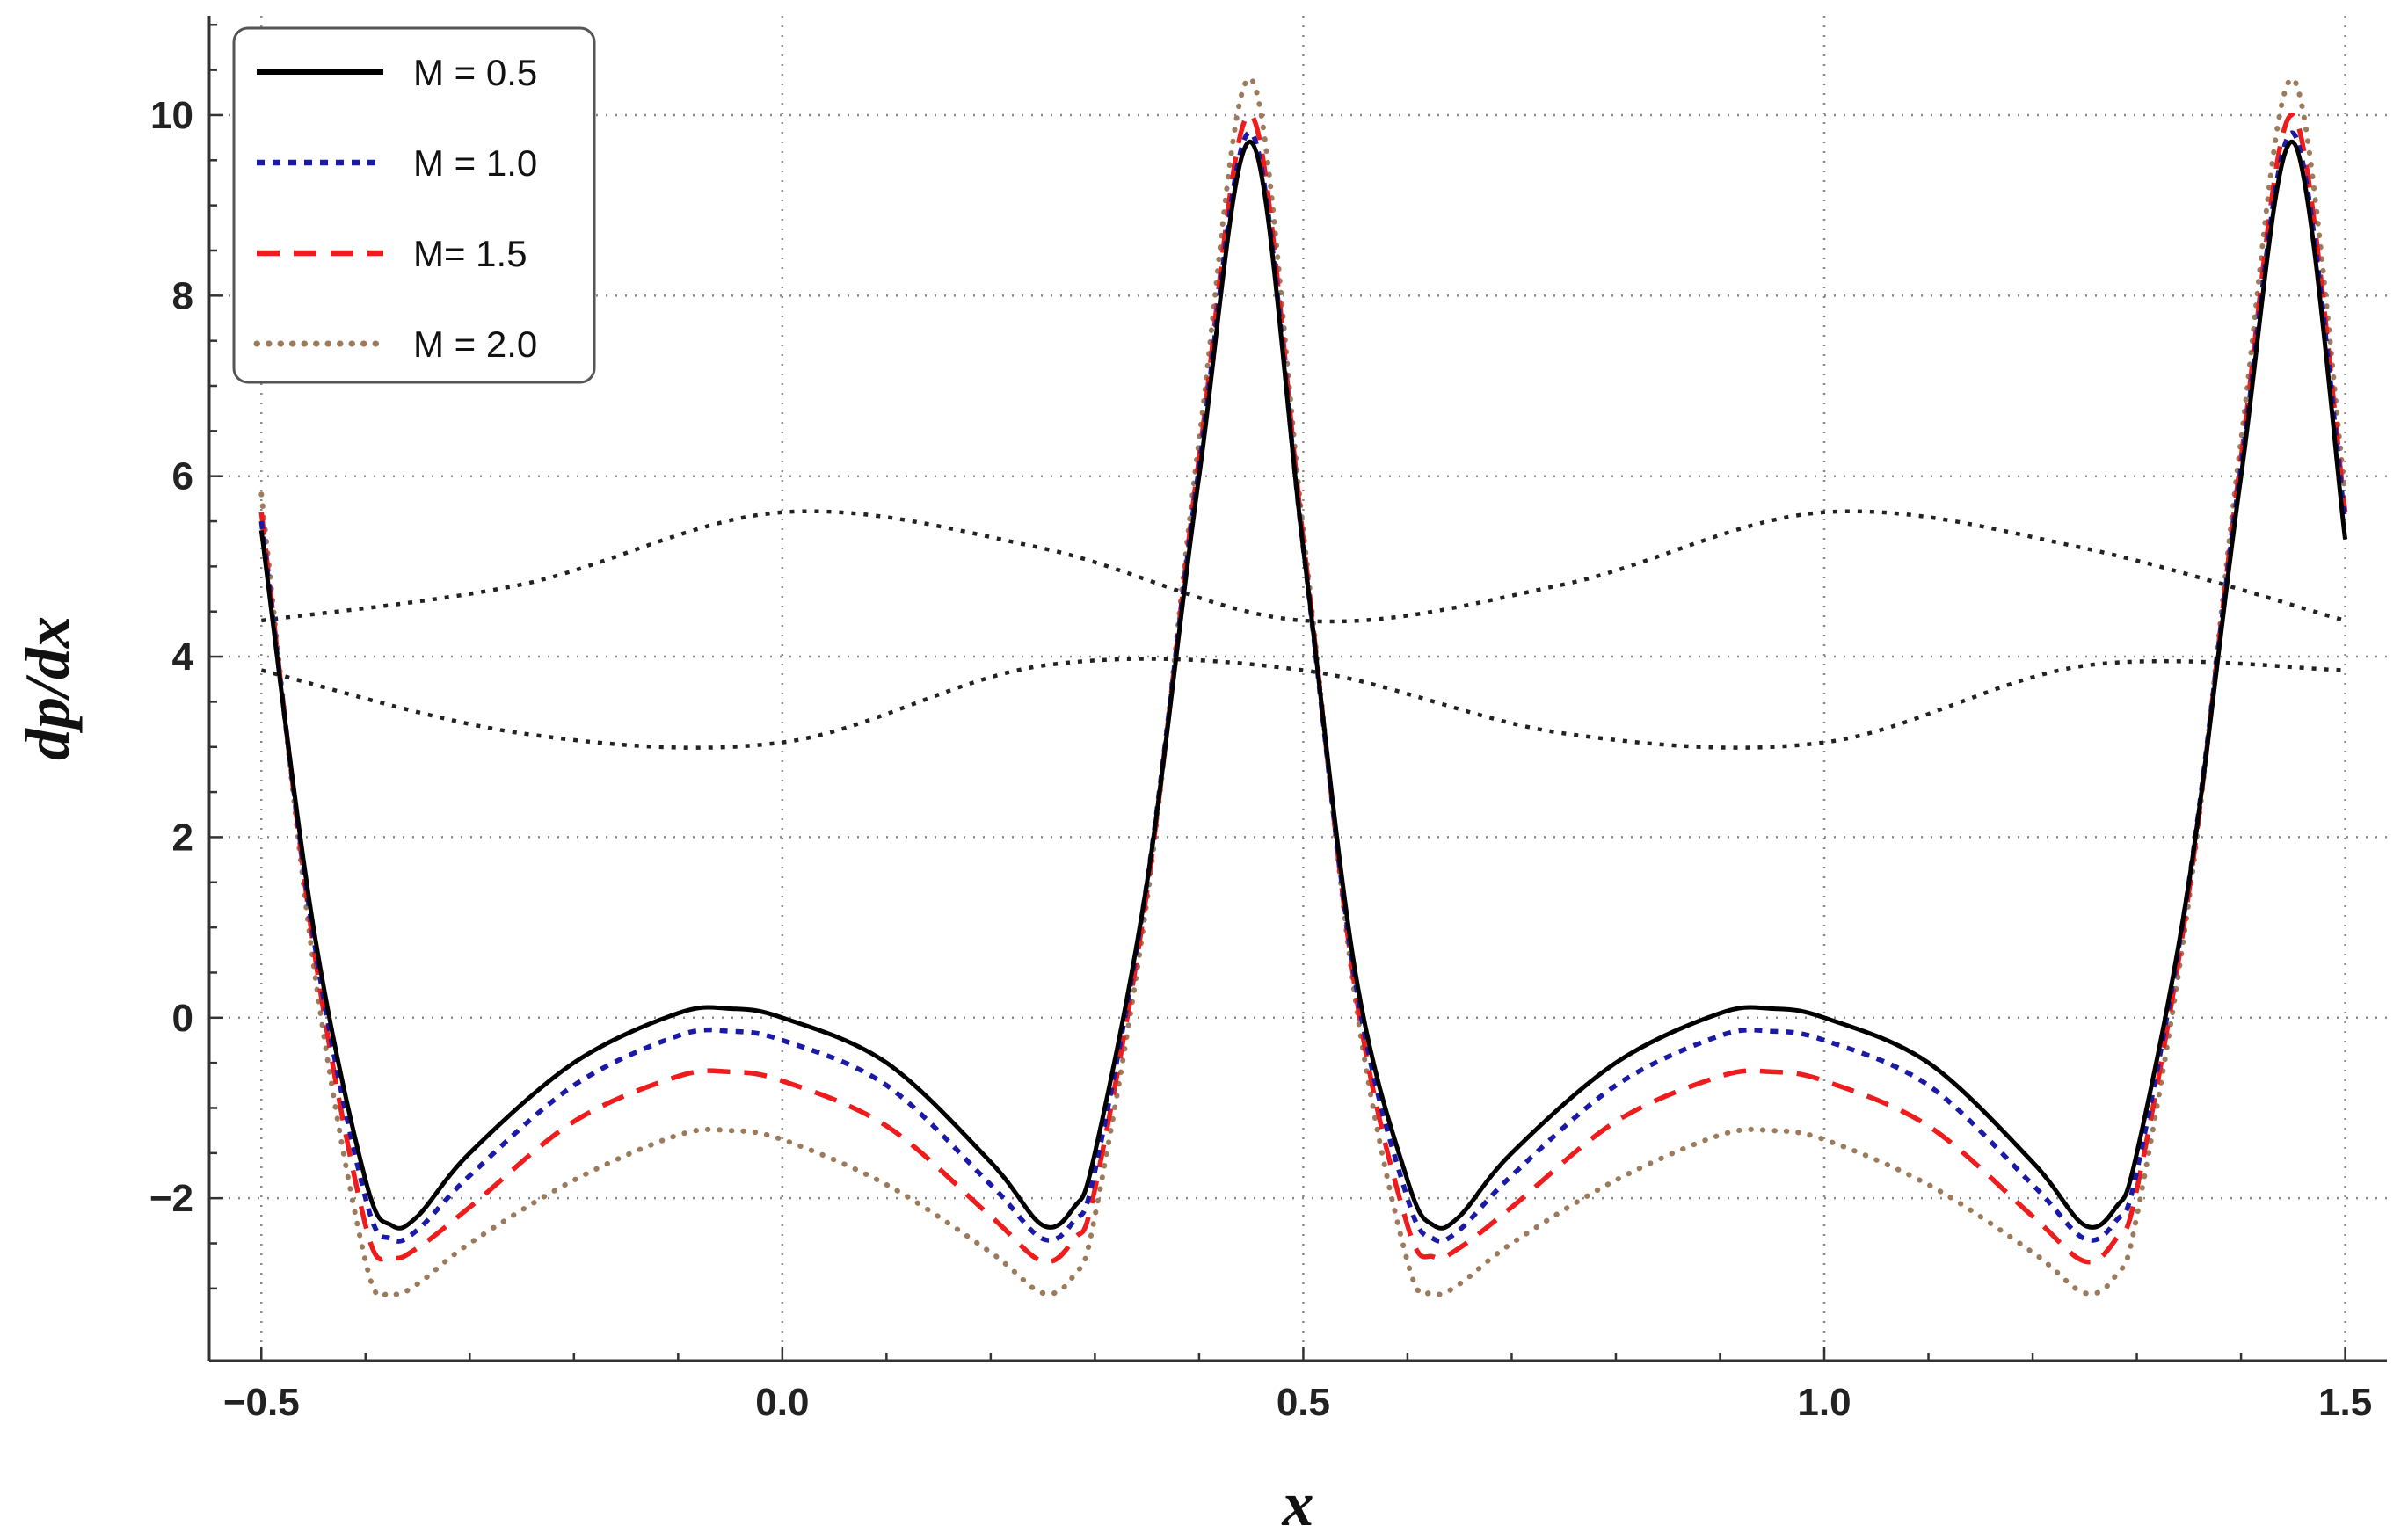  What do you see at coordinates (1298, 1504) in the screenshot?
I see `x-axis-title: x` at bounding box center [1298, 1504].